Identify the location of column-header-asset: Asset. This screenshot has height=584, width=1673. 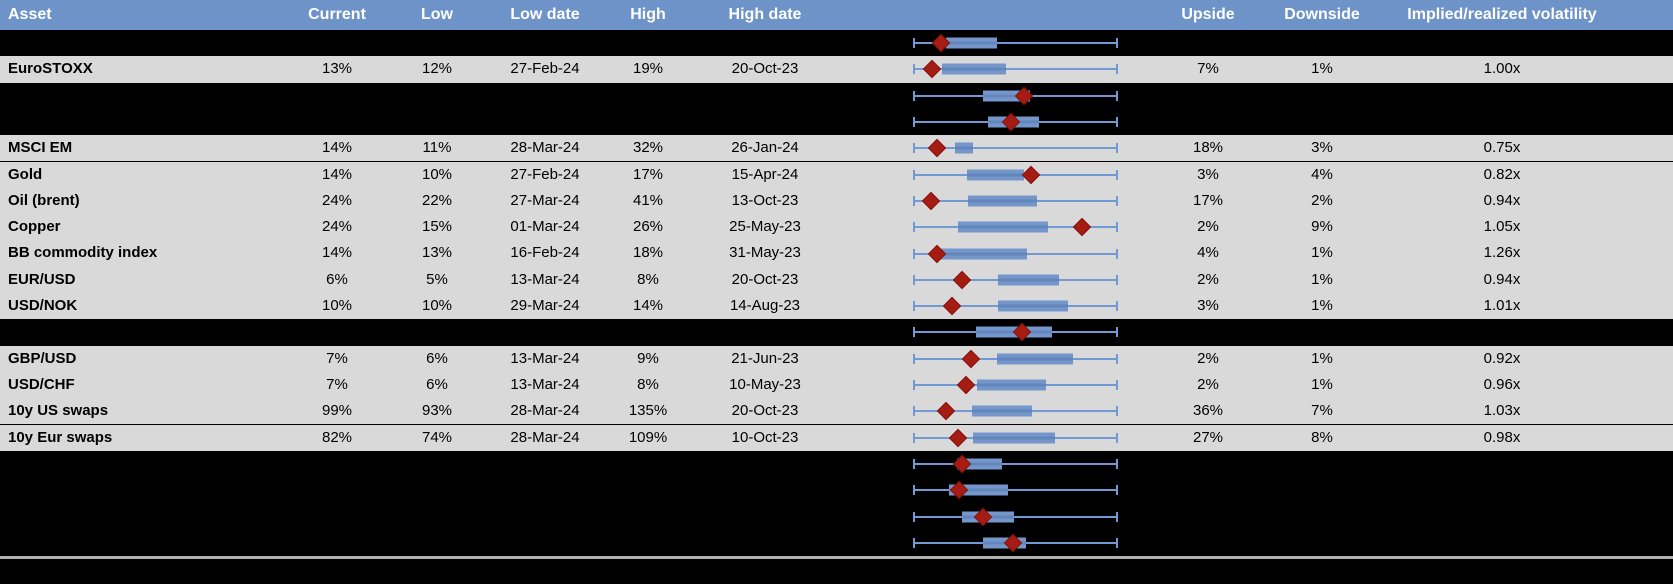
(30, 14).